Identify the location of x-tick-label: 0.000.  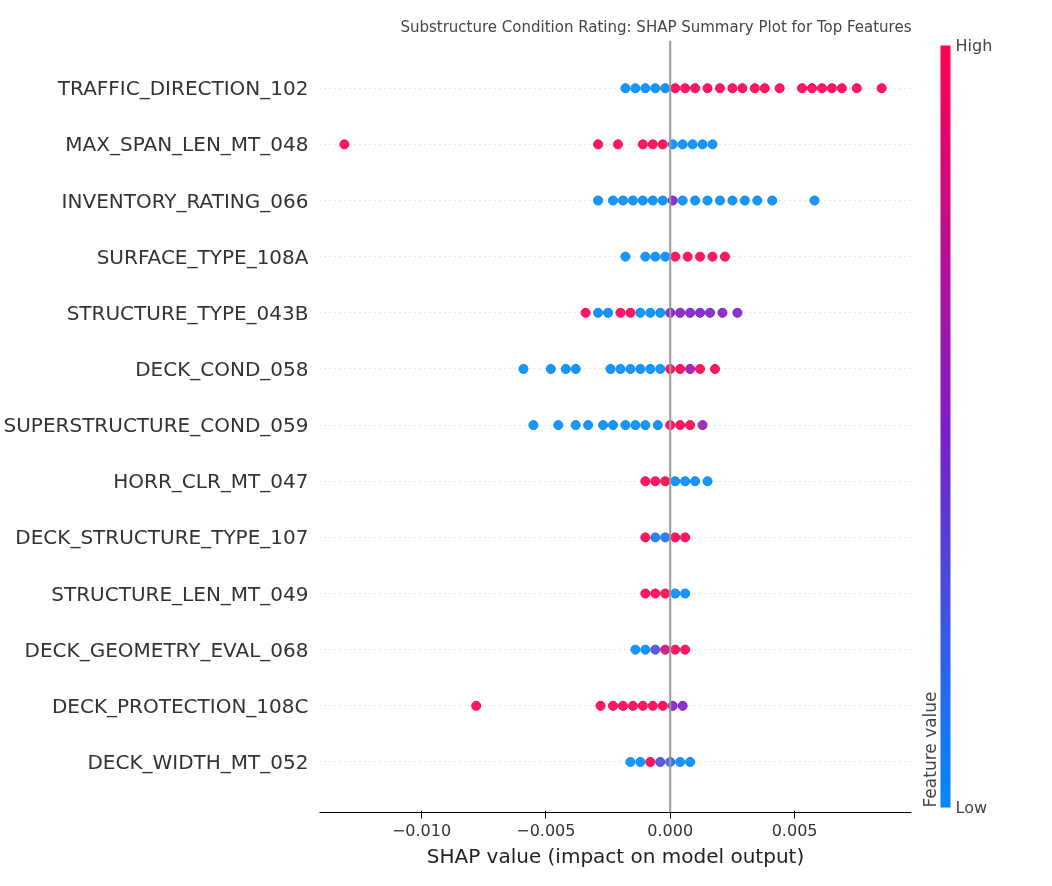
(670, 830).